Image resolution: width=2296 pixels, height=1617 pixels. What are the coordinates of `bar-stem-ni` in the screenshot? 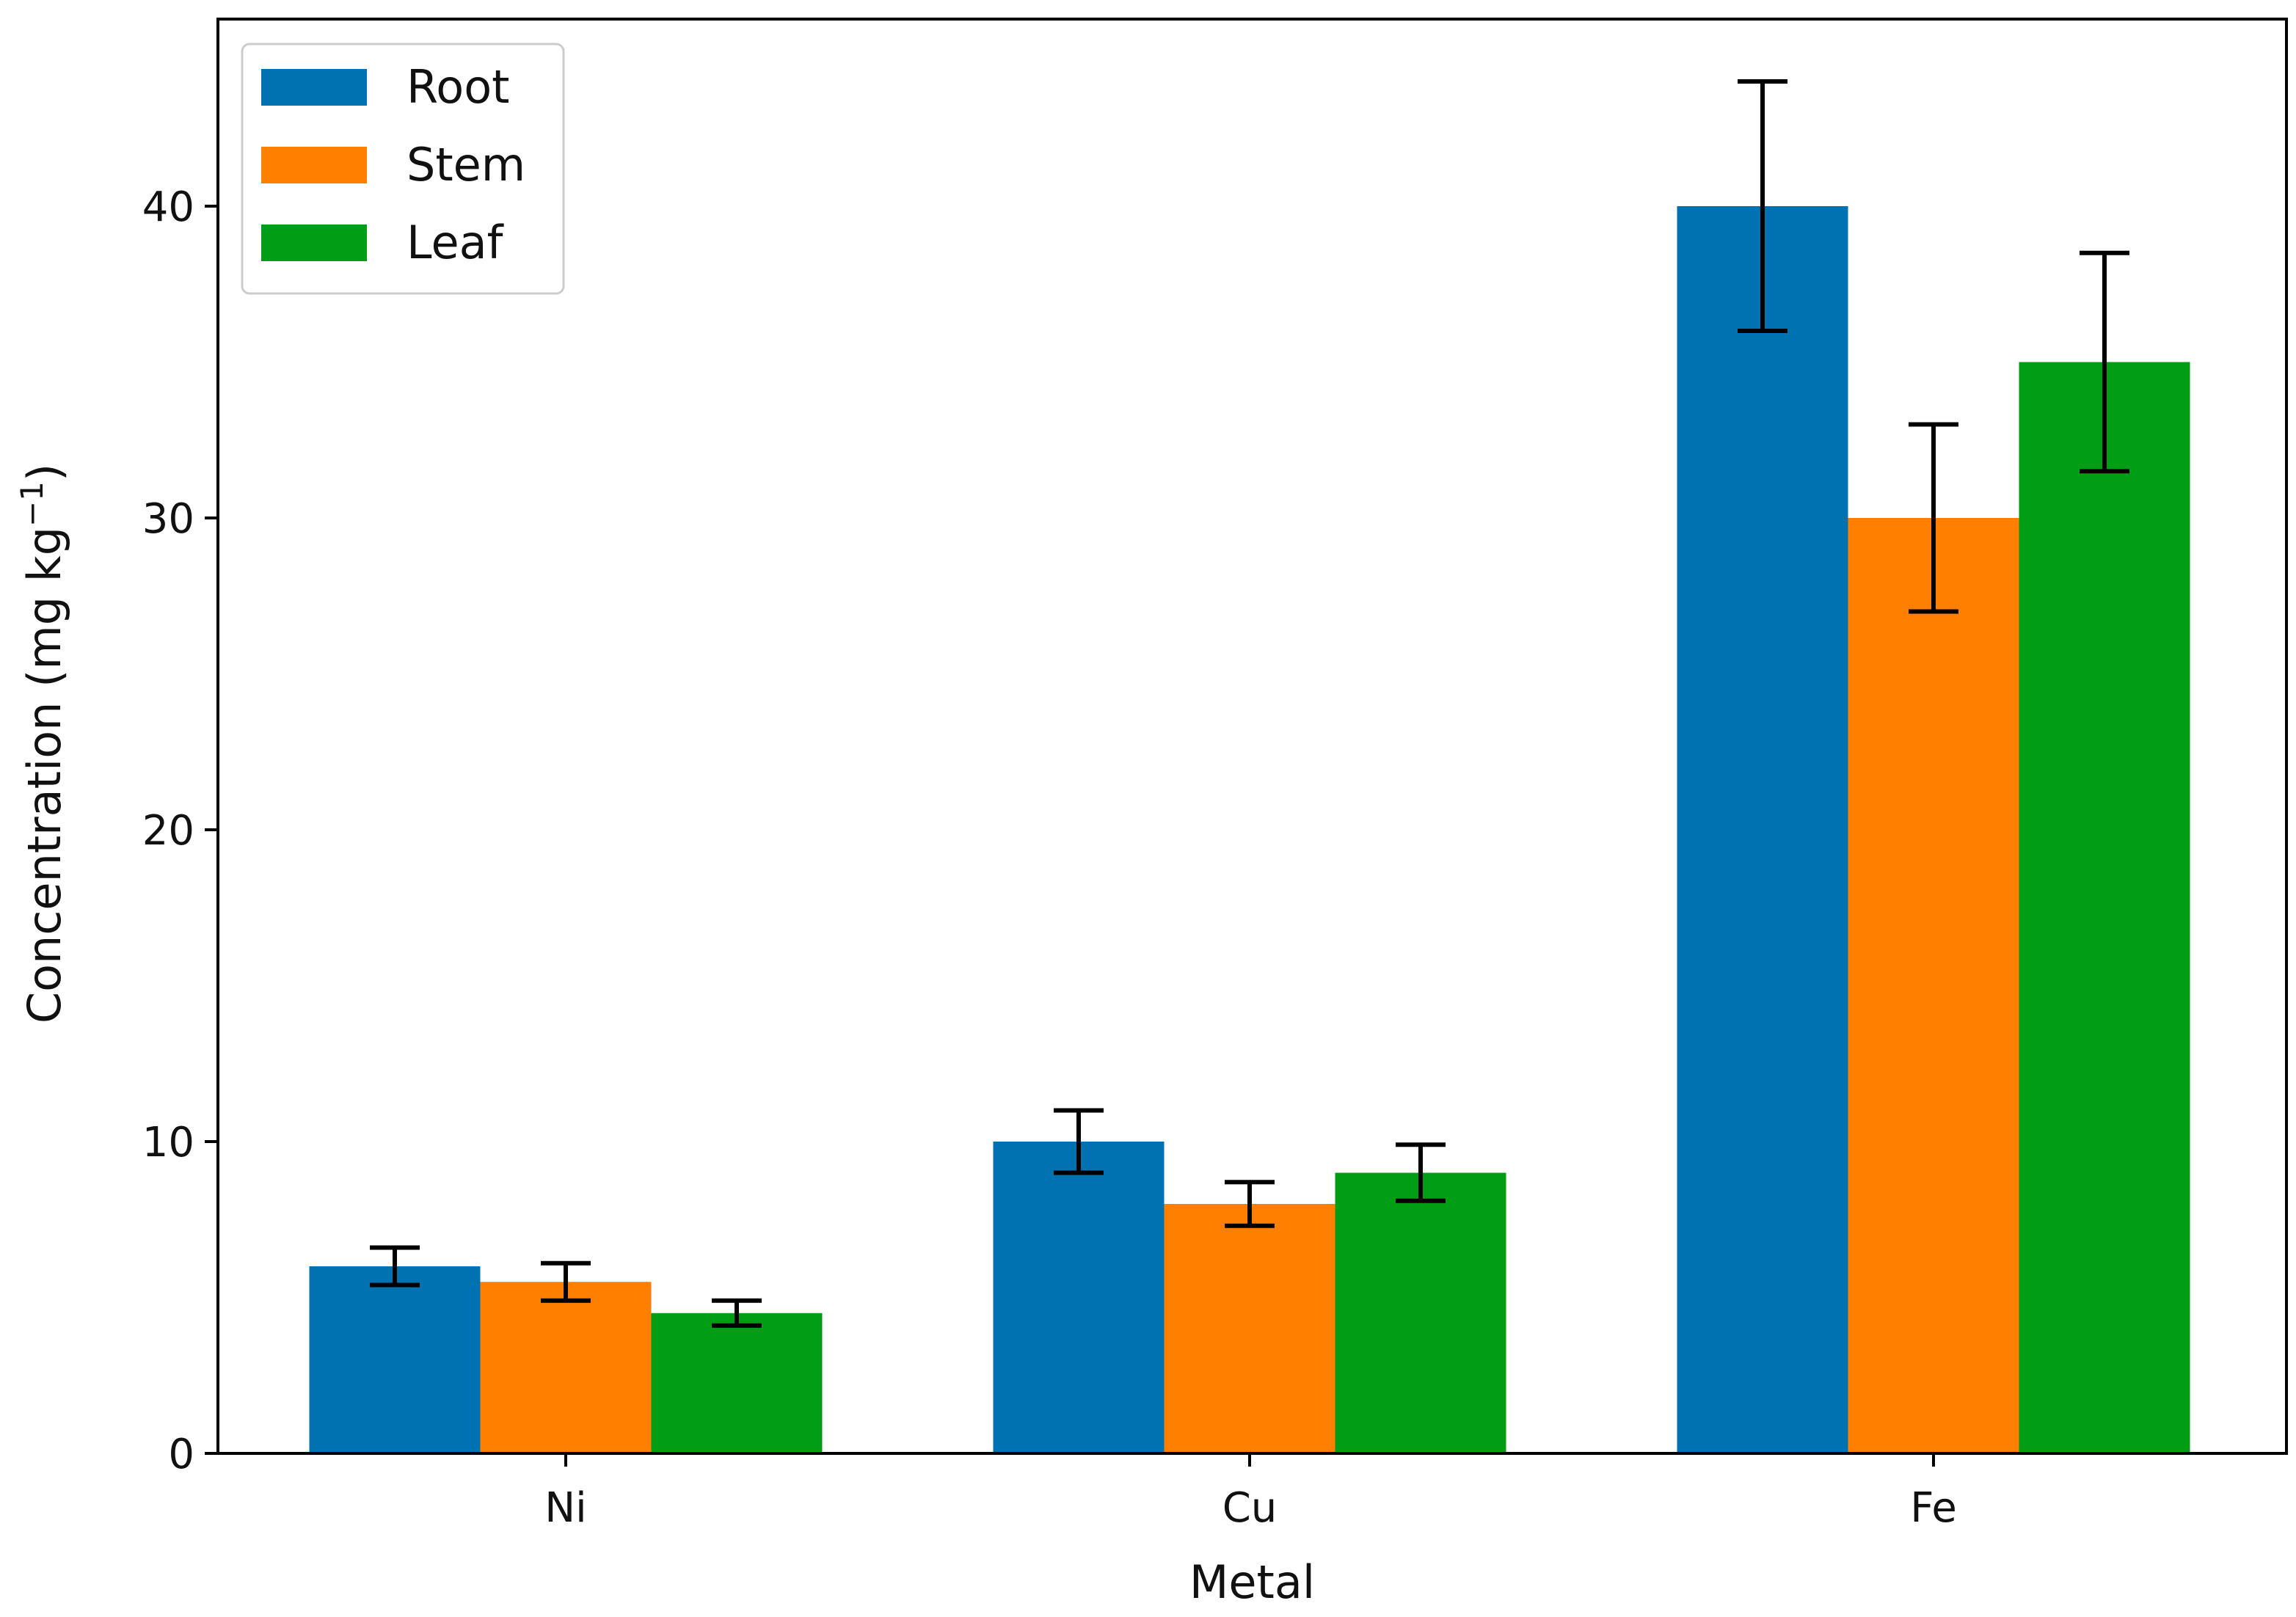 It's located at (566, 1367).